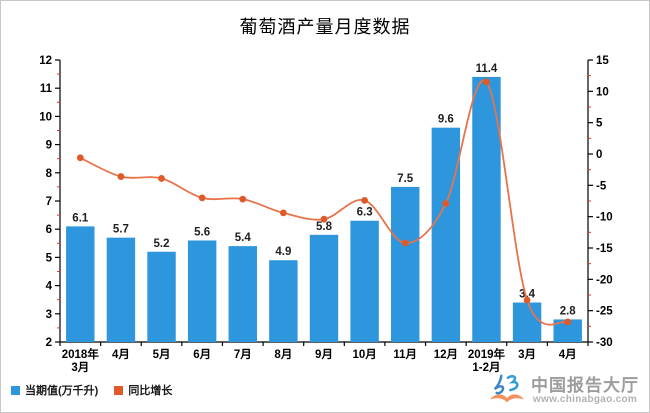 The image size is (650, 413). Describe the element at coordinates (486, 367) in the screenshot. I see `x-axis-category-label: 1-2月` at that location.